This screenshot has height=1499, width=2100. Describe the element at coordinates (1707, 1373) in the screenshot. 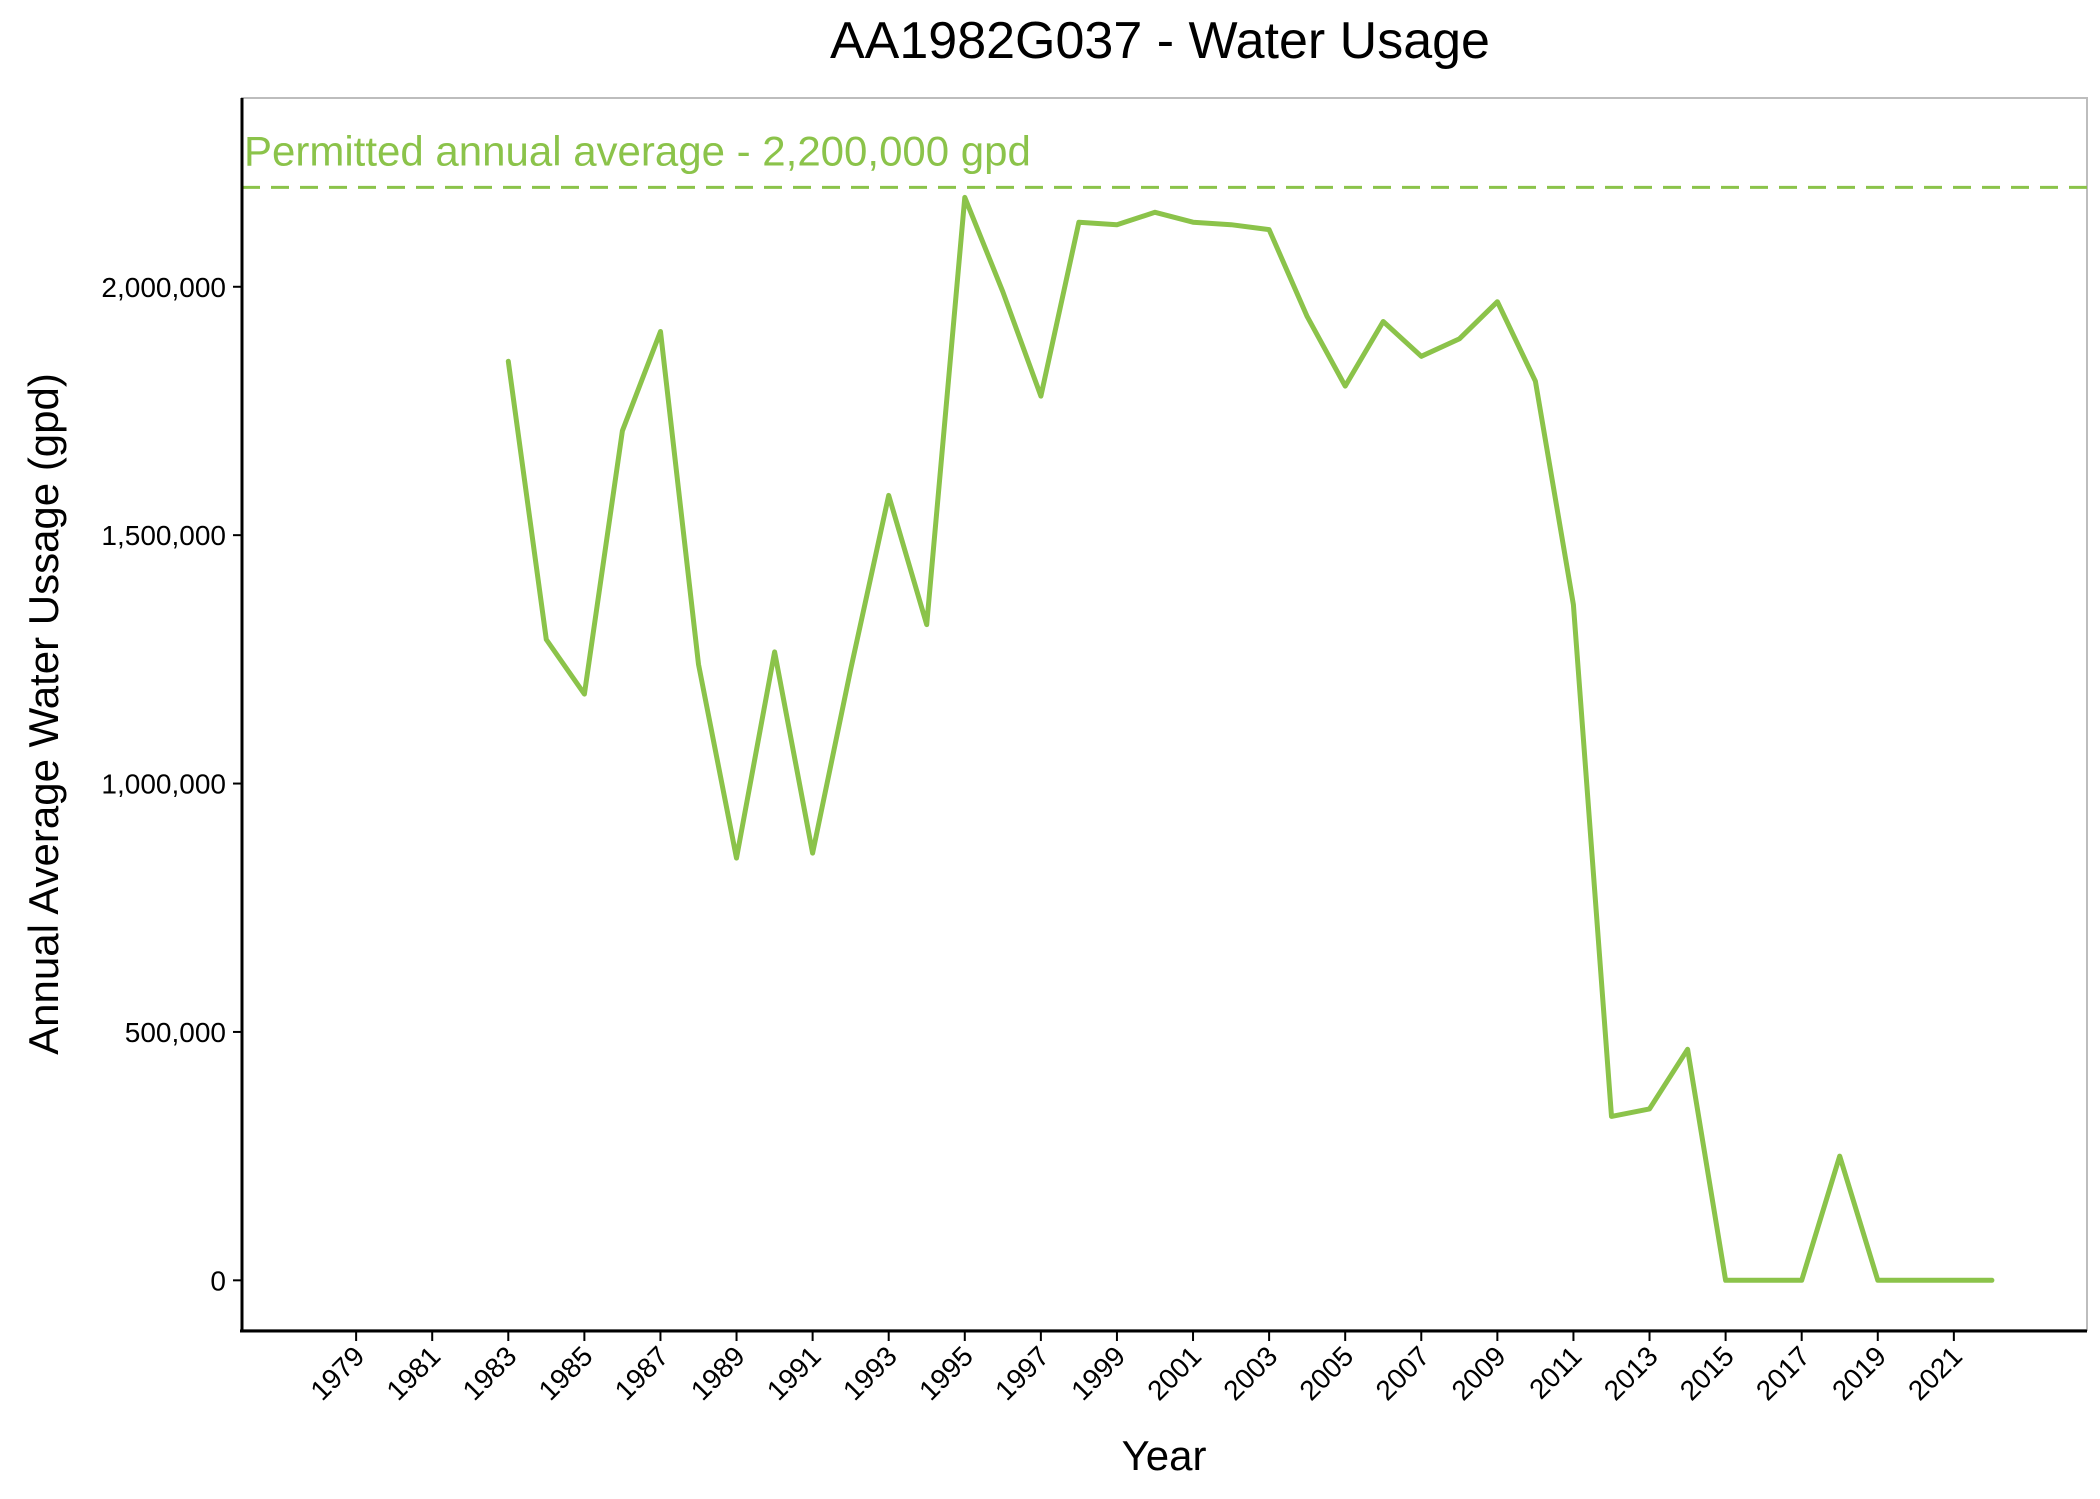

I see `x-tick-label: 2015` at that location.